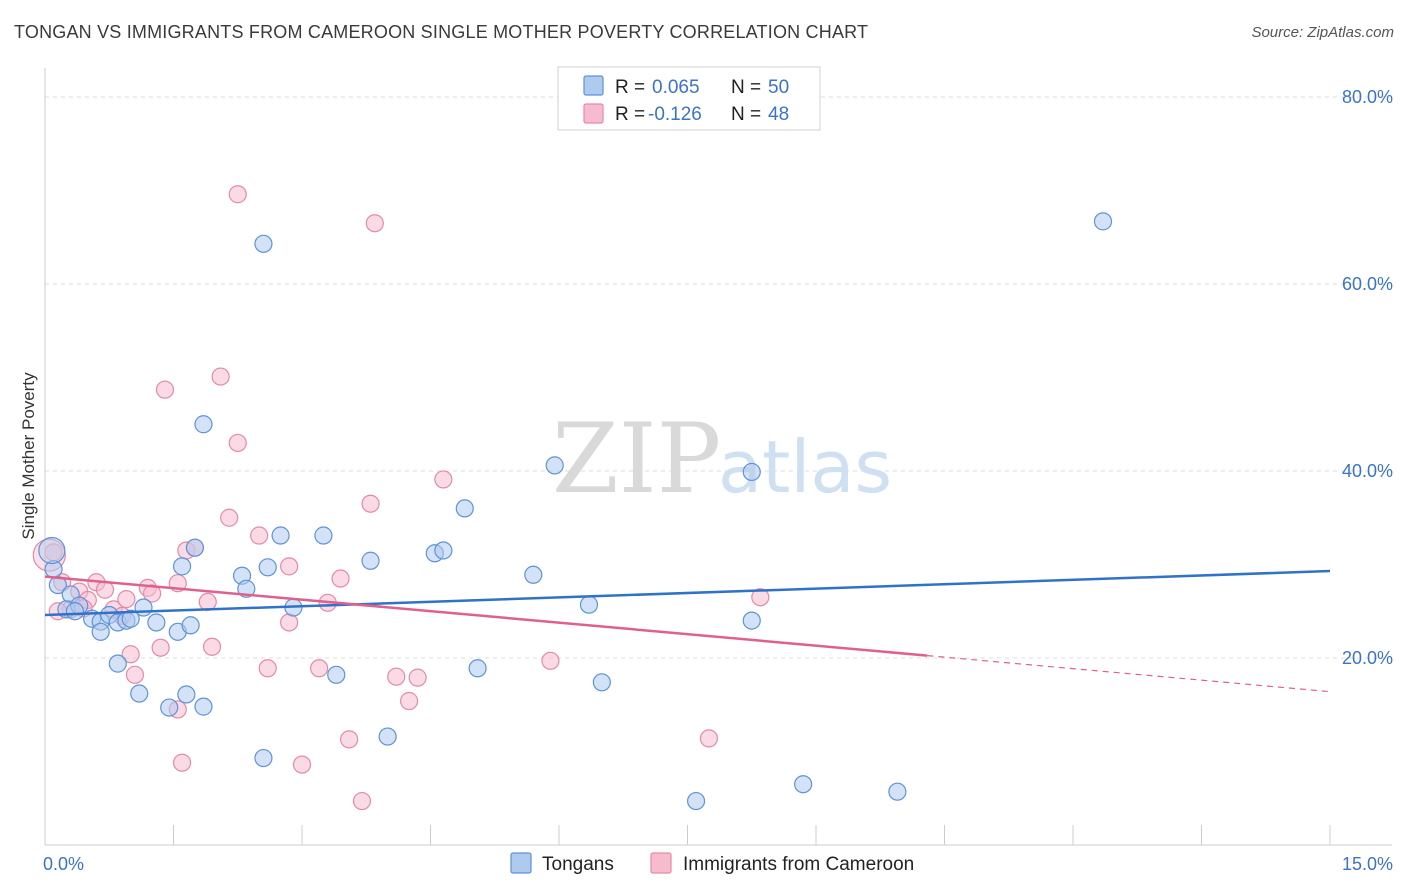 This screenshot has height=892, width=1406. What do you see at coordinates (28, 456) in the screenshot?
I see `y-axis-label: Single Mother Poverty` at bounding box center [28, 456].